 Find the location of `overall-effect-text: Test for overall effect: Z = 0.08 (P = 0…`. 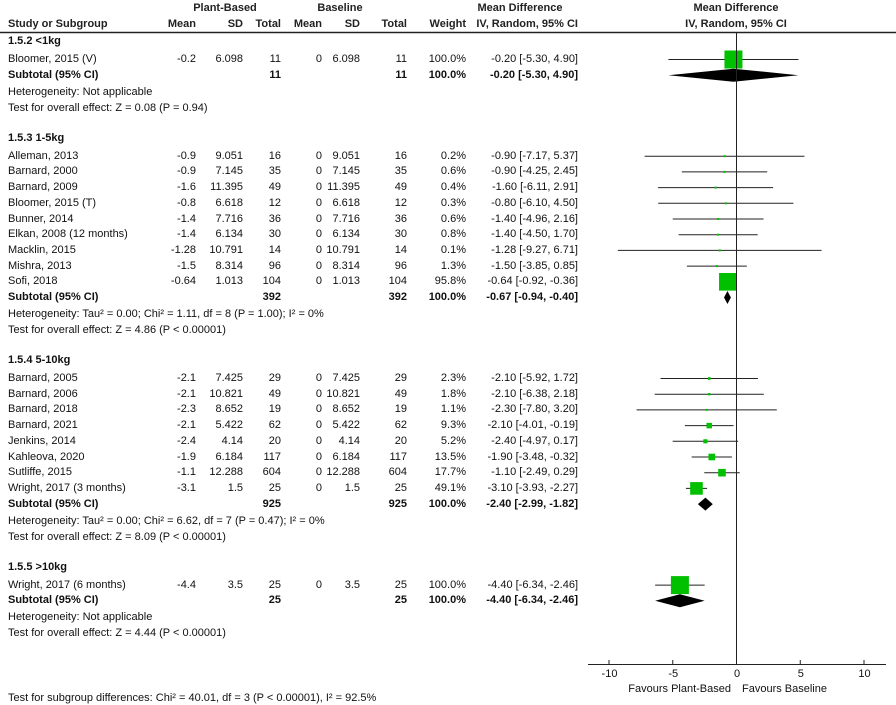

overall-effect-text: Test for overall effect: Z = 0.08 (P = 0… is located at coordinates (108, 108).